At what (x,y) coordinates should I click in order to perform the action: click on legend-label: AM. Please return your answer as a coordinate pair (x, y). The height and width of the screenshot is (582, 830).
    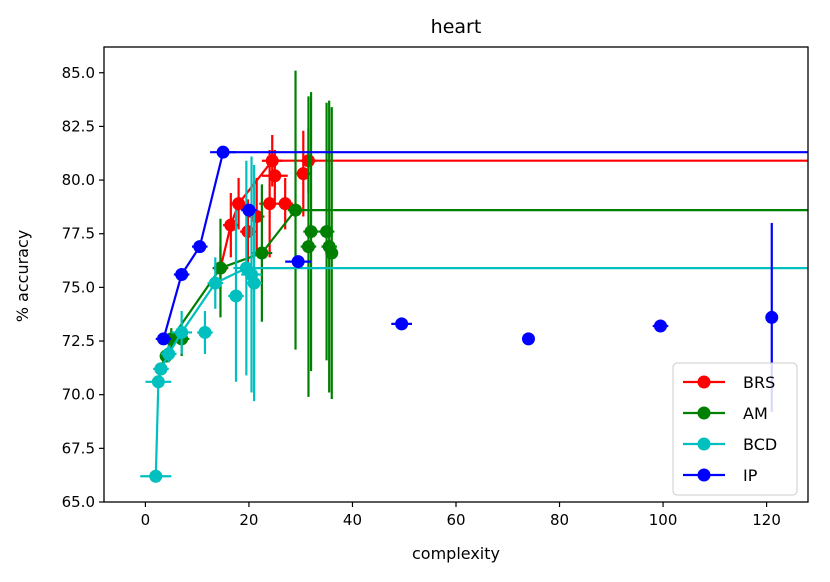
    Looking at the image, I should click on (755, 413).